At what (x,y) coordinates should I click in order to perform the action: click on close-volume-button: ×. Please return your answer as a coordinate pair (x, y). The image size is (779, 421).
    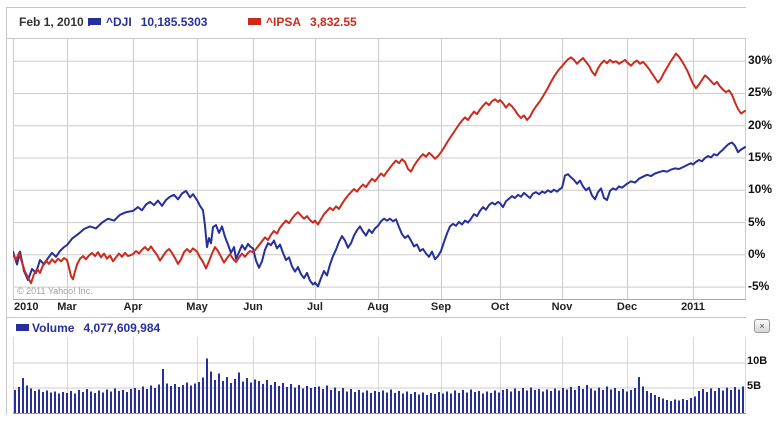
    Looking at the image, I should click on (762, 326).